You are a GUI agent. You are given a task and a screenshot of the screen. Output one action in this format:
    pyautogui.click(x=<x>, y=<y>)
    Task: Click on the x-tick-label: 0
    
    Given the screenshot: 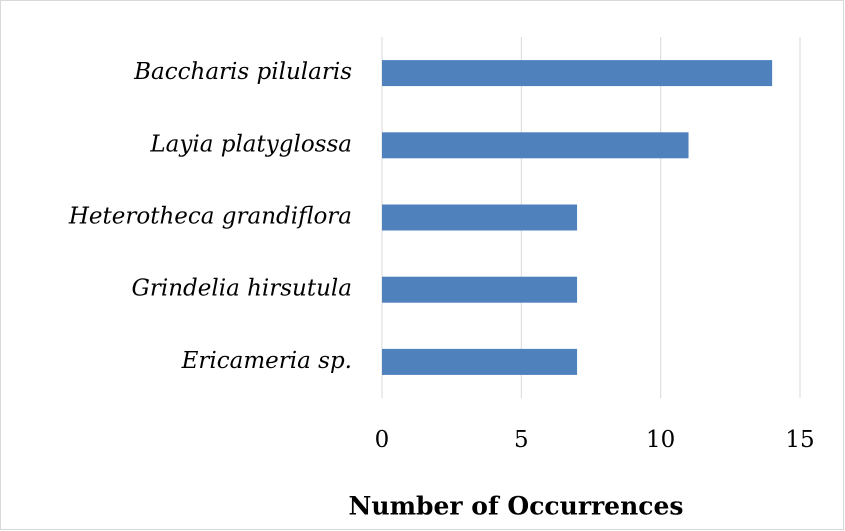 What is the action you would take?
    pyautogui.click(x=382, y=440)
    